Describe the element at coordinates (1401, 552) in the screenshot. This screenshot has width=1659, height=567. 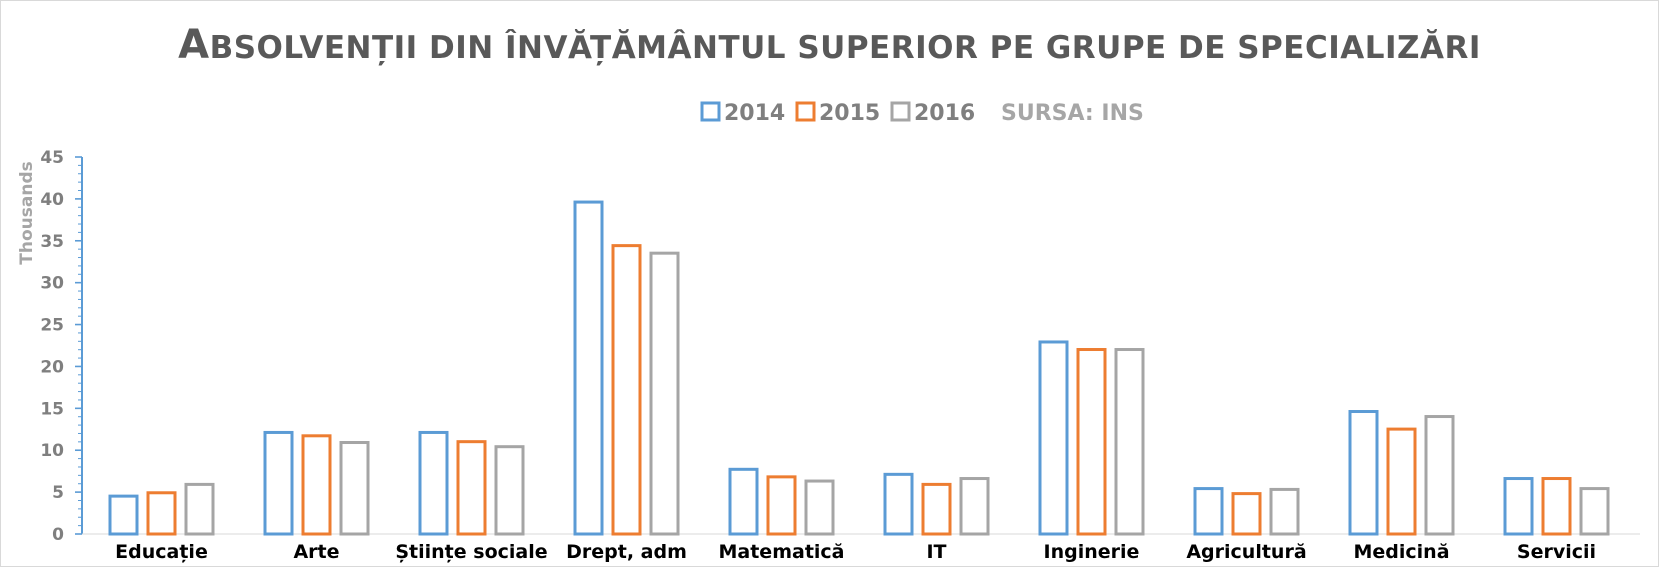
I see `x-category-label: Medicină` at that location.